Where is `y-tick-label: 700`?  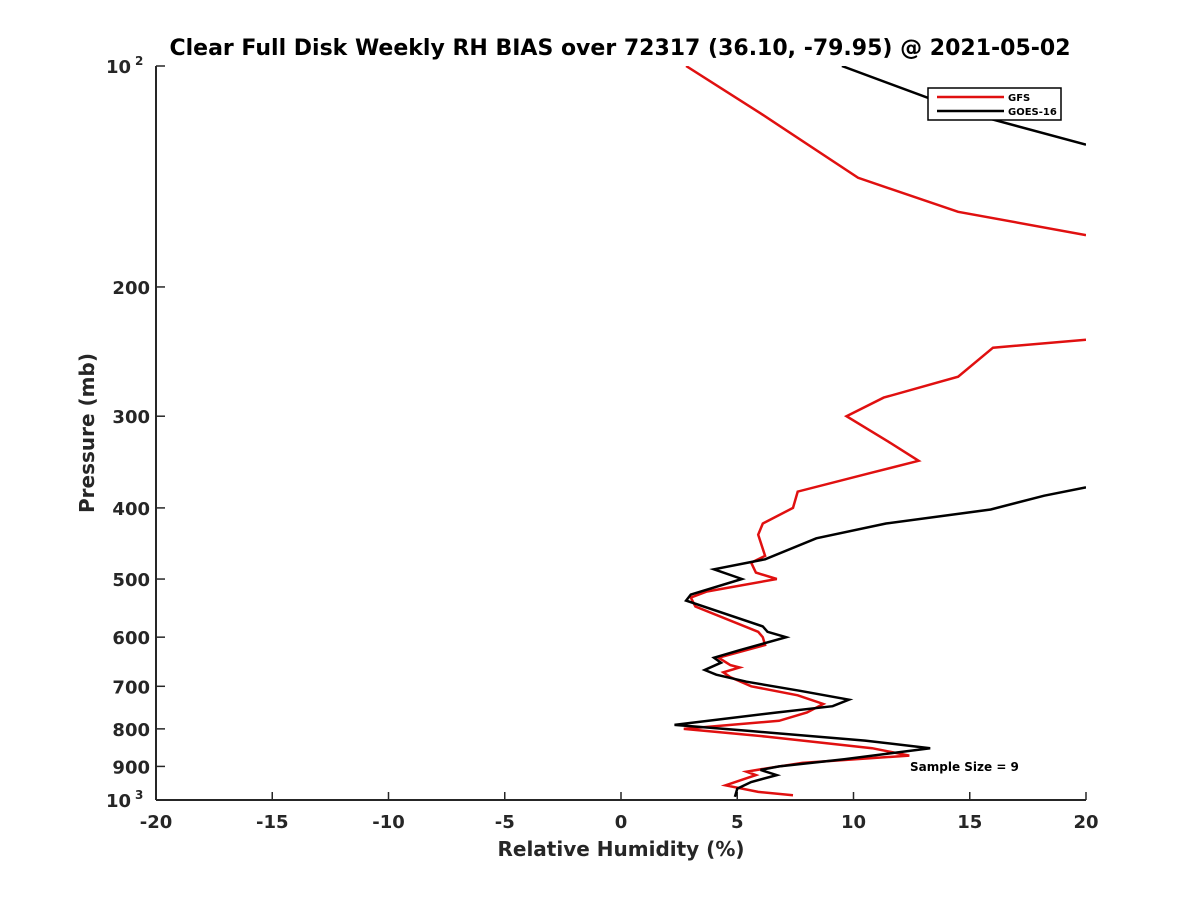 y-tick-label: 700 is located at coordinates (131, 687).